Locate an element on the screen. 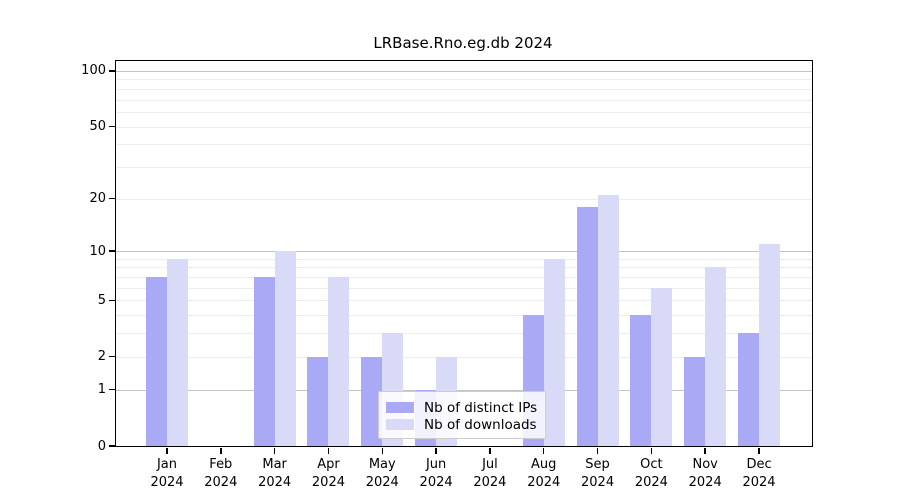  x-axis-tick-label: Aug 2024 is located at coordinates (544, 473).